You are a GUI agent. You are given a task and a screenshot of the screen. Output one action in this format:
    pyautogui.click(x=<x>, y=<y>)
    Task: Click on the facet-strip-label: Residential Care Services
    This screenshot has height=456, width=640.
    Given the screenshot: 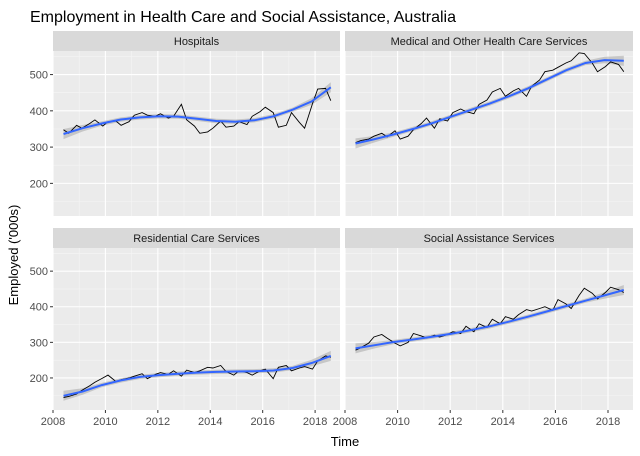 What is the action you would take?
    pyautogui.click(x=196, y=239)
    